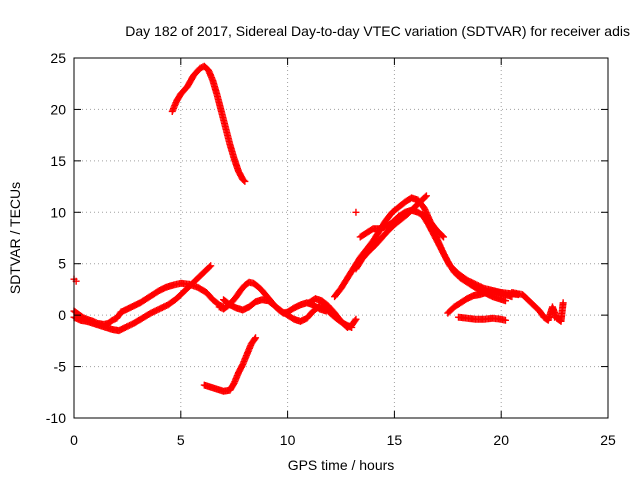 The width and height of the screenshot is (640, 480). Describe the element at coordinates (341, 465) in the screenshot. I see `x-axis-label: GPS time / hours` at that location.